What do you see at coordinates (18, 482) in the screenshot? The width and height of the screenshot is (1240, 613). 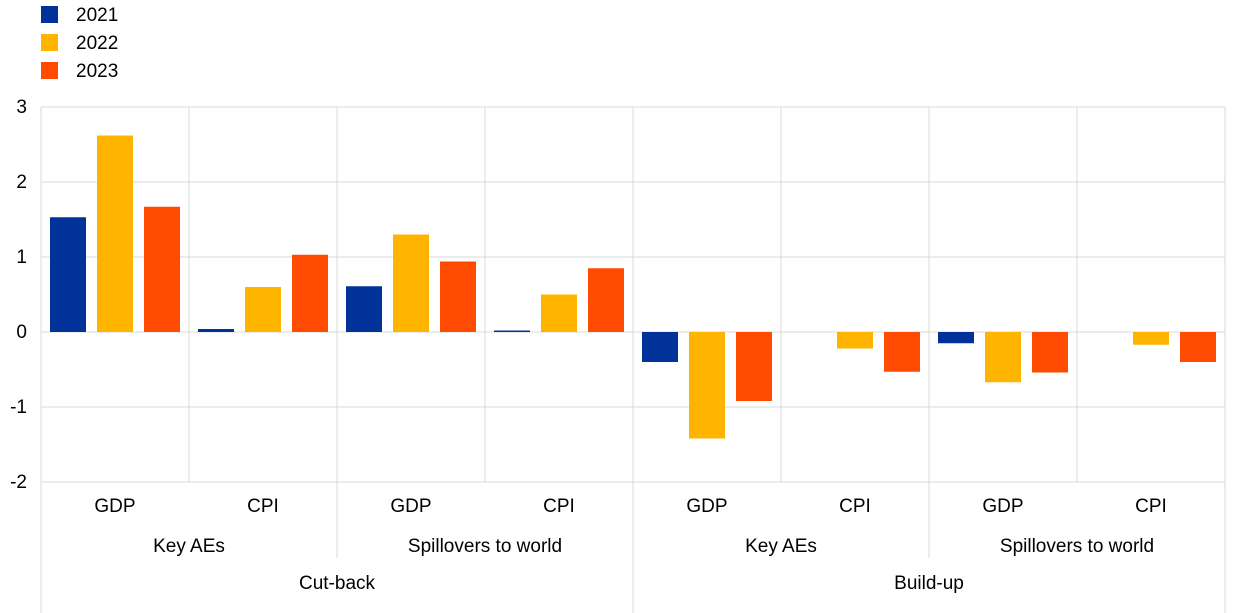 I see `y-tick-label: -2` at bounding box center [18, 482].